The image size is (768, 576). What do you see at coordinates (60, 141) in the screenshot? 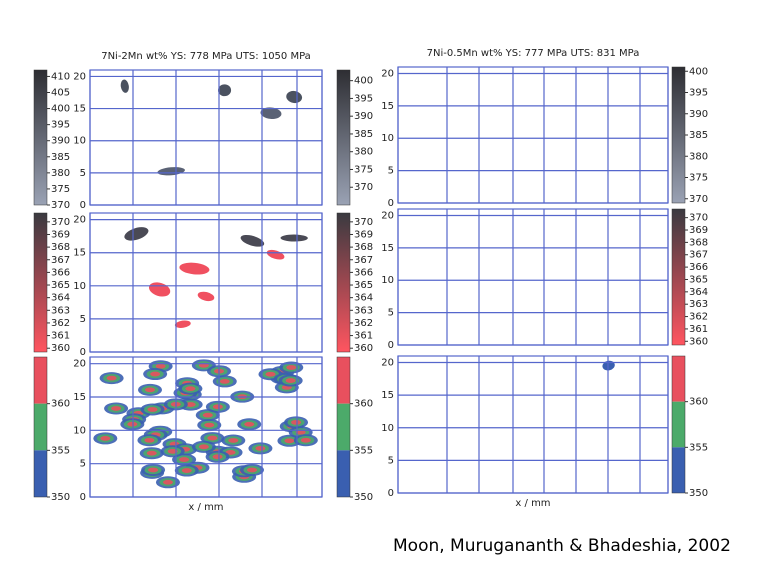
I see `colorbar-label: 390` at bounding box center [60, 141].